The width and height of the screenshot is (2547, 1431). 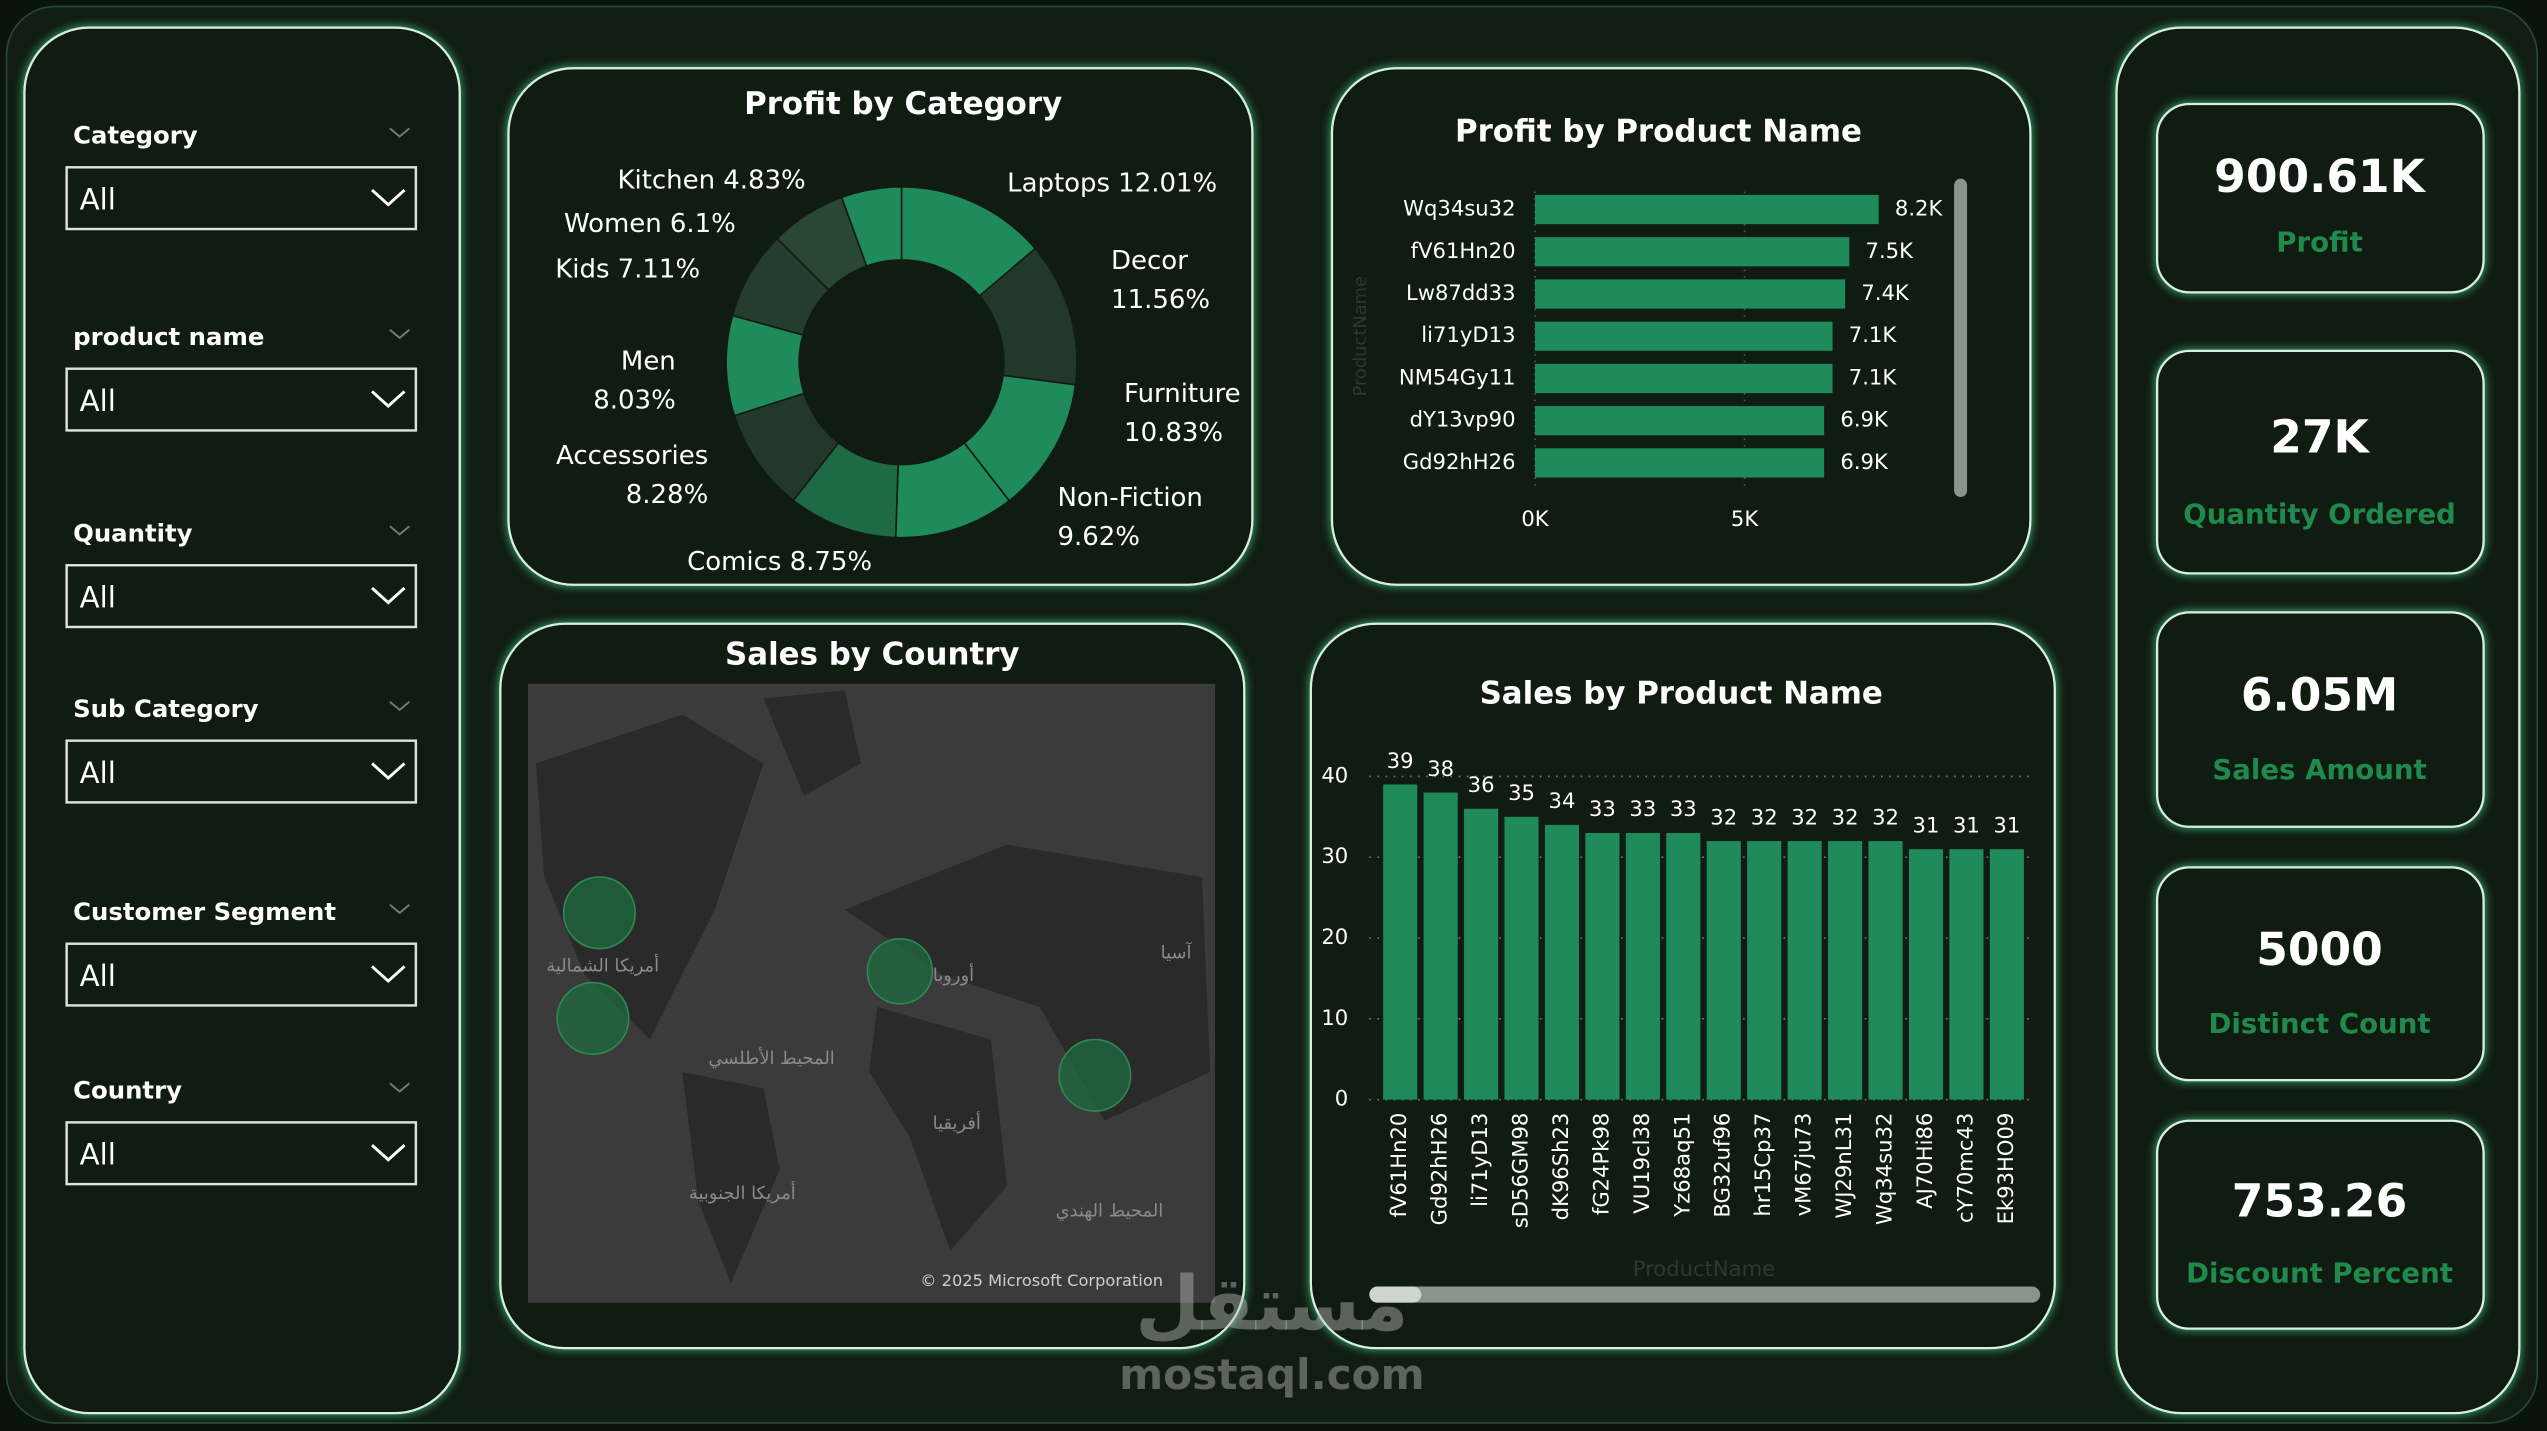 I want to click on filter-label: Quantity, so click(x=132, y=532).